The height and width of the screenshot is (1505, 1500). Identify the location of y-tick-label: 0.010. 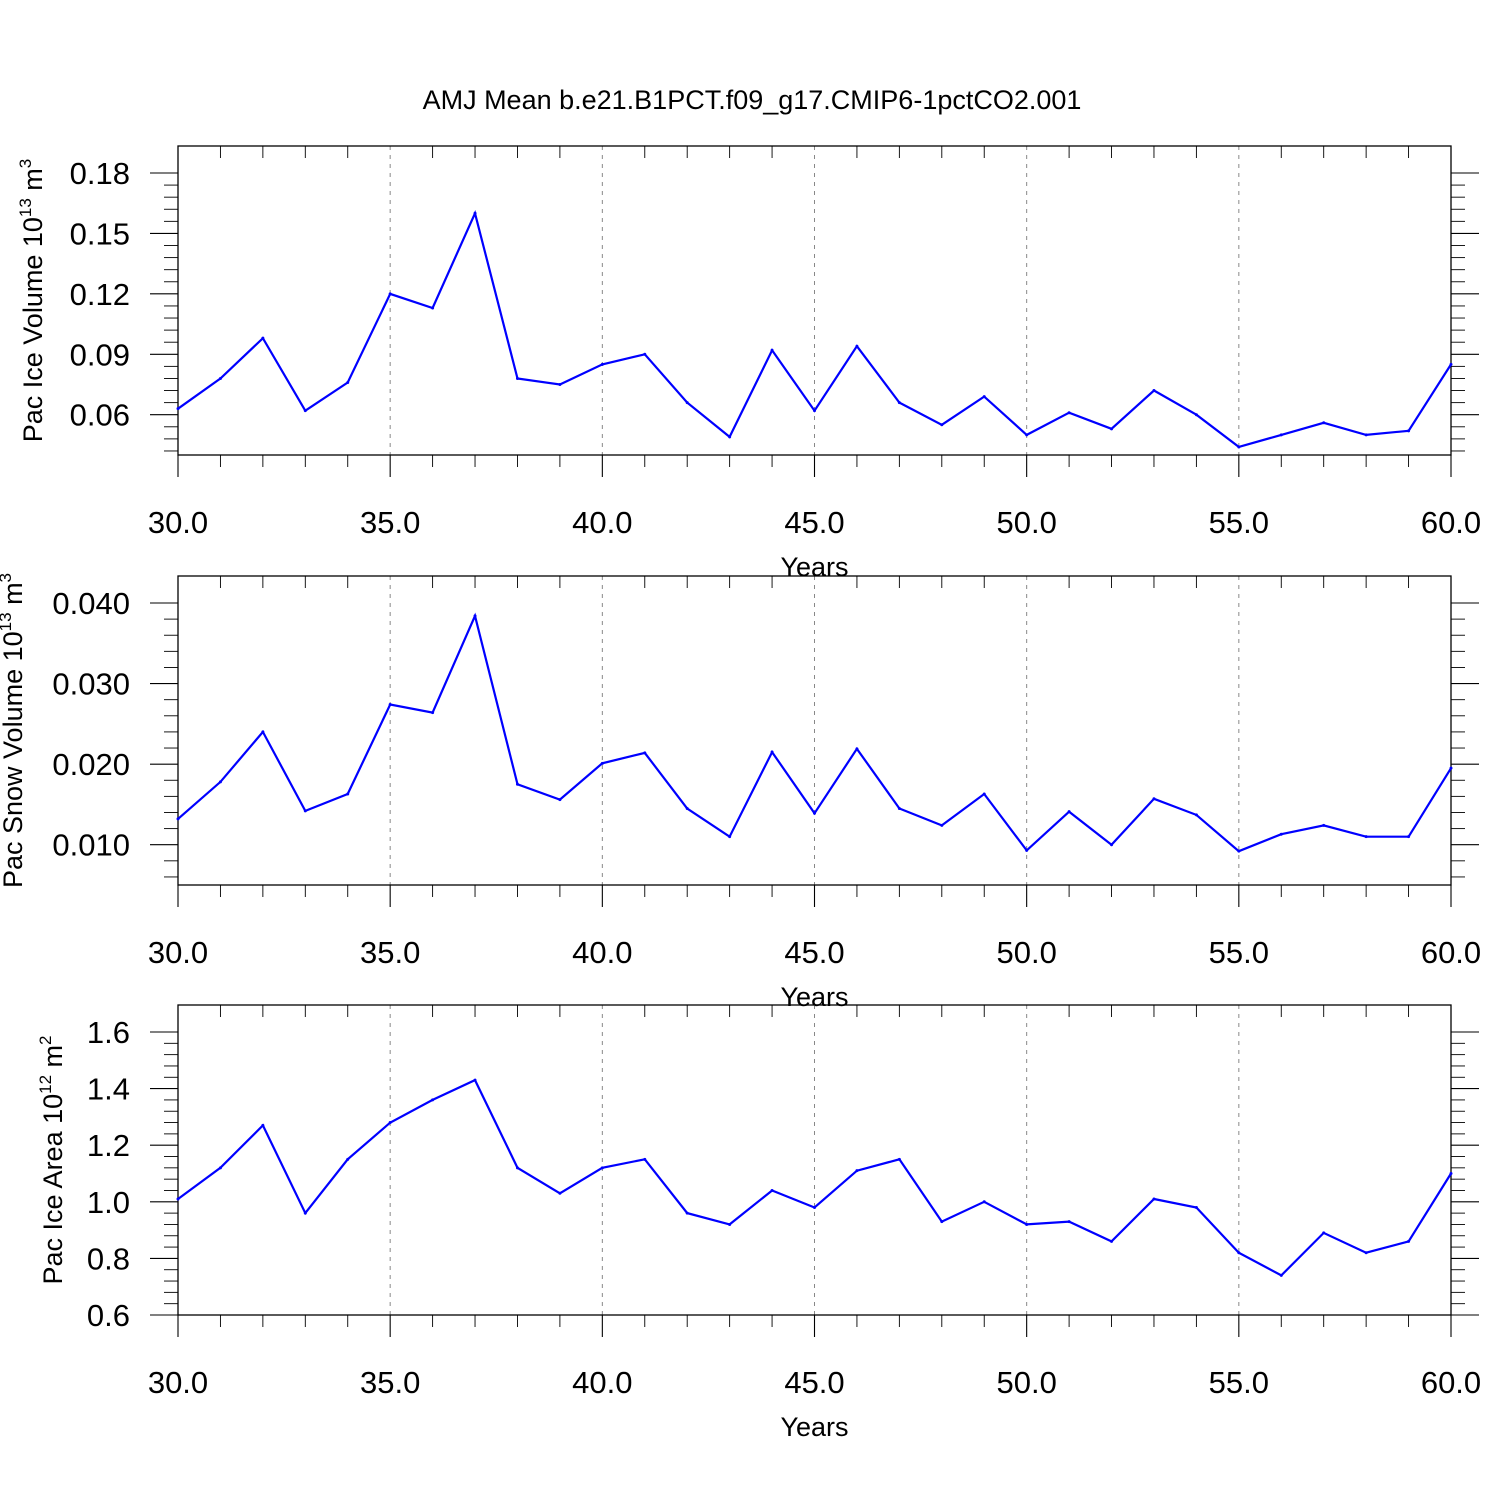
(91, 845).